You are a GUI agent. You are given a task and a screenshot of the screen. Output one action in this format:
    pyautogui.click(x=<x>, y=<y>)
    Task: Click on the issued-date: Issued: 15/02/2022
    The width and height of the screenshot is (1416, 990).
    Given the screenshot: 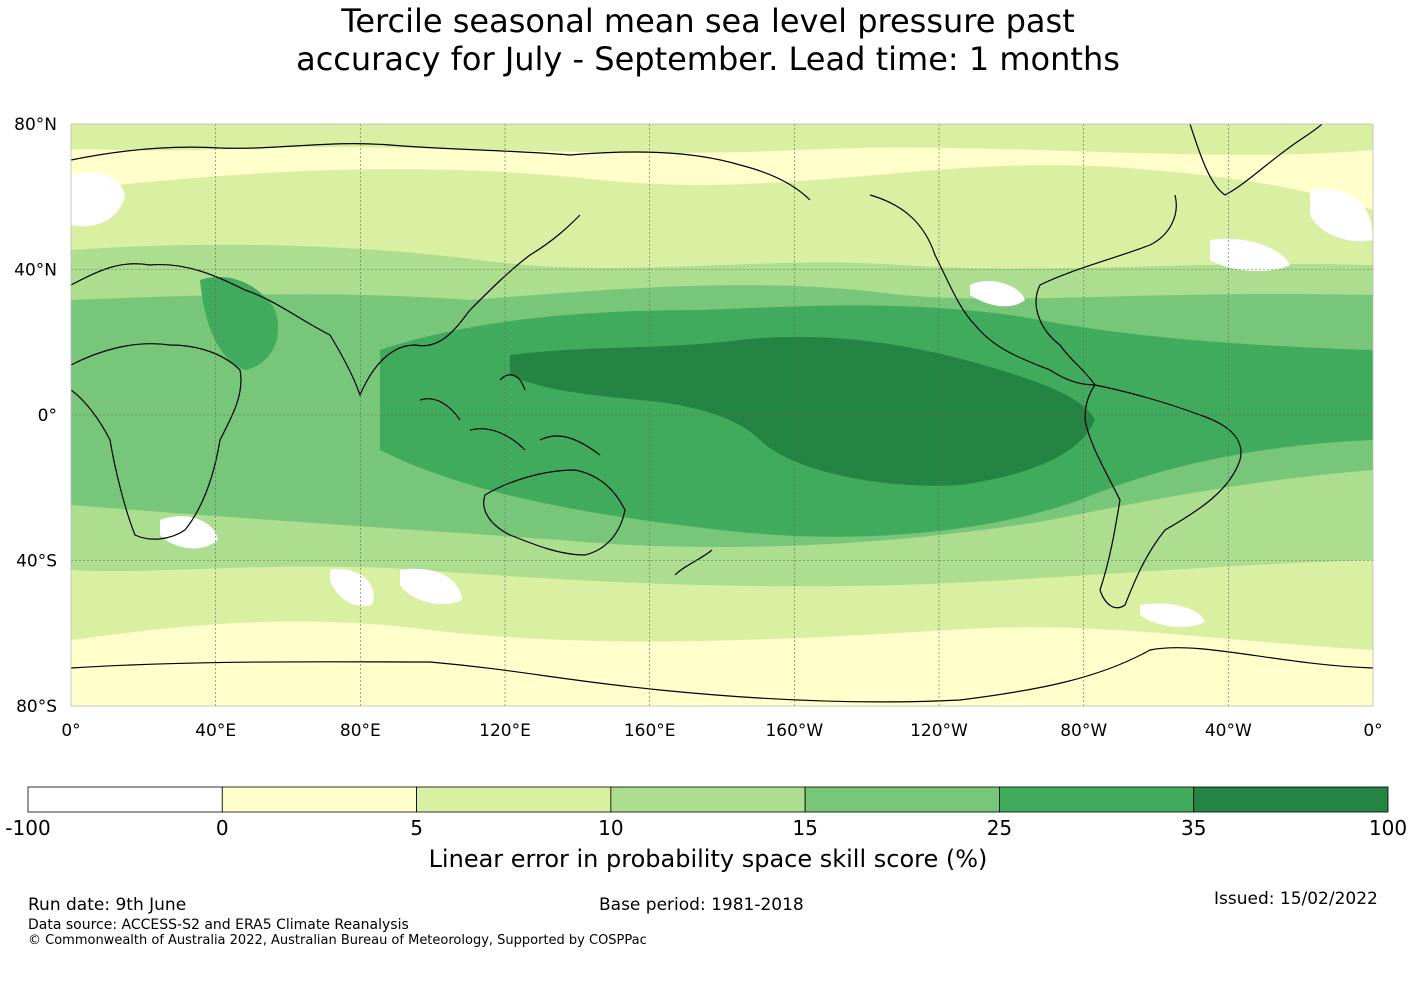 What is the action you would take?
    pyautogui.click(x=1296, y=899)
    